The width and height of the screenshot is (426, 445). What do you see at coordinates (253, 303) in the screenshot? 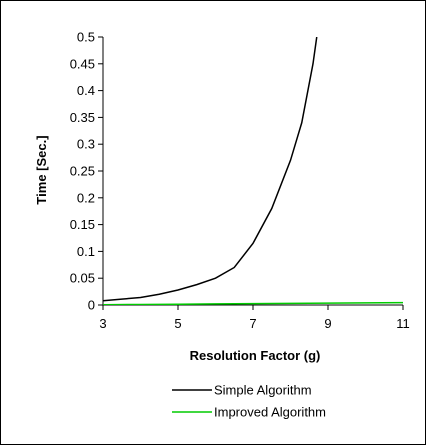
I see `series-line-improved-algorithm` at bounding box center [253, 303].